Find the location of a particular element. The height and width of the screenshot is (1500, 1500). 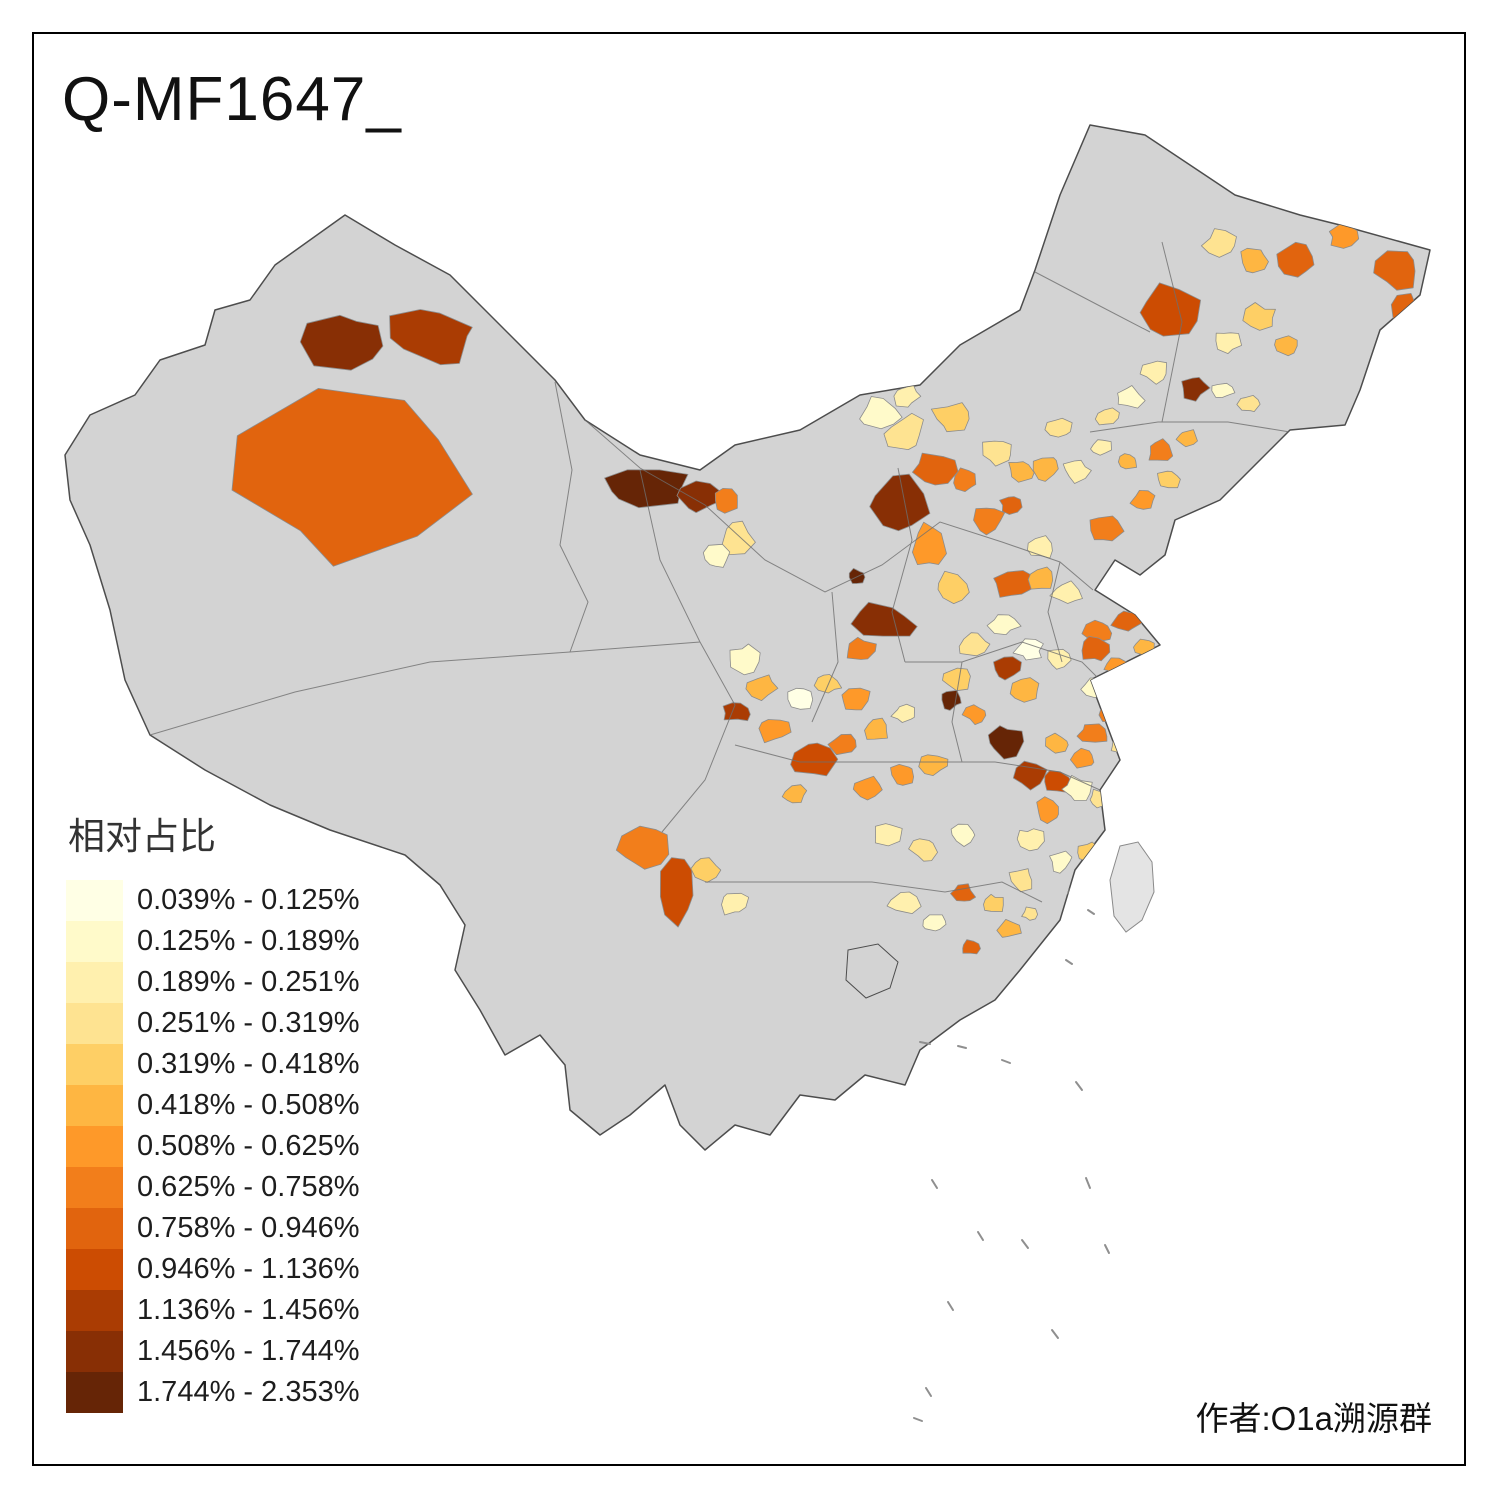

legend-label: 0.758% - 0.946% is located at coordinates (248, 1228).